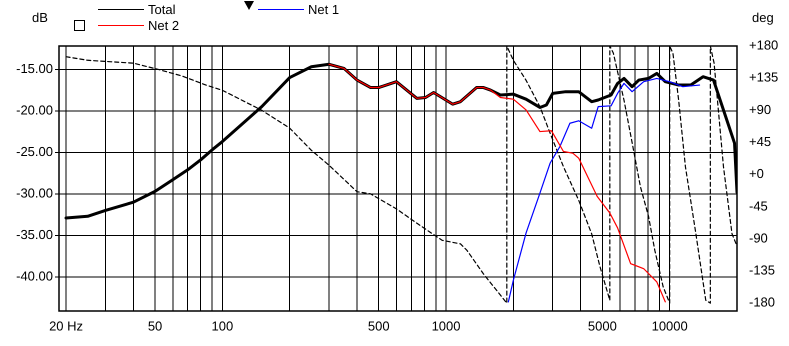 The height and width of the screenshot is (346, 789). Describe the element at coordinates (34, 192) in the screenshot. I see `y-tick-label: -30.00` at that location.